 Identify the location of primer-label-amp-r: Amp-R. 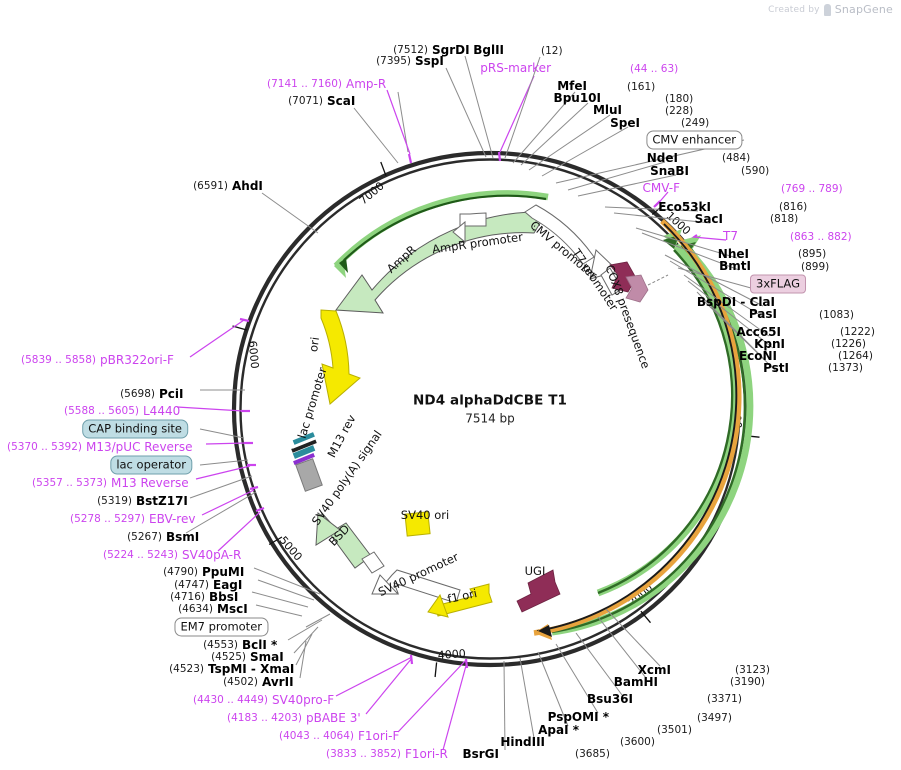
(366, 84).